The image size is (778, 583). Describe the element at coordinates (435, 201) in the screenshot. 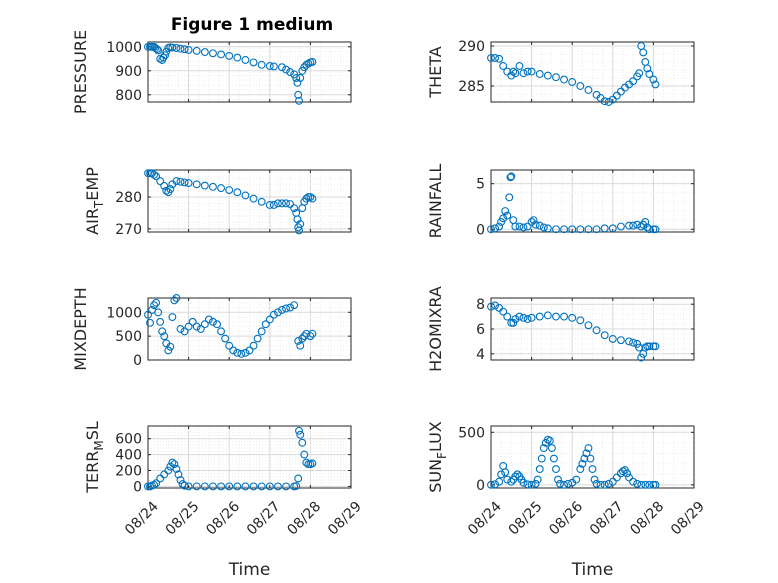

I see `y-axis-label: RAINFALL` at that location.